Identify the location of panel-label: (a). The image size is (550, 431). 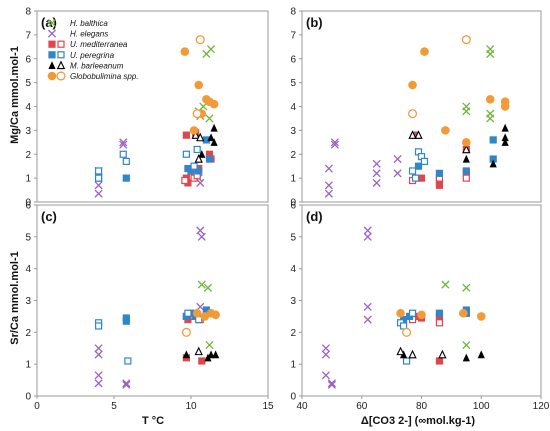
(49, 22).